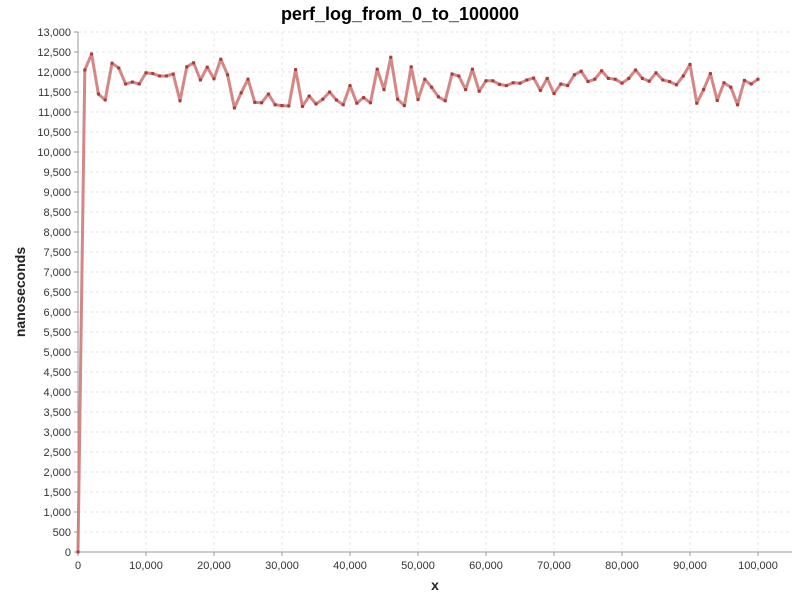 The width and height of the screenshot is (800, 600). I want to click on y-tick-label: 3,500, so click(57, 413).